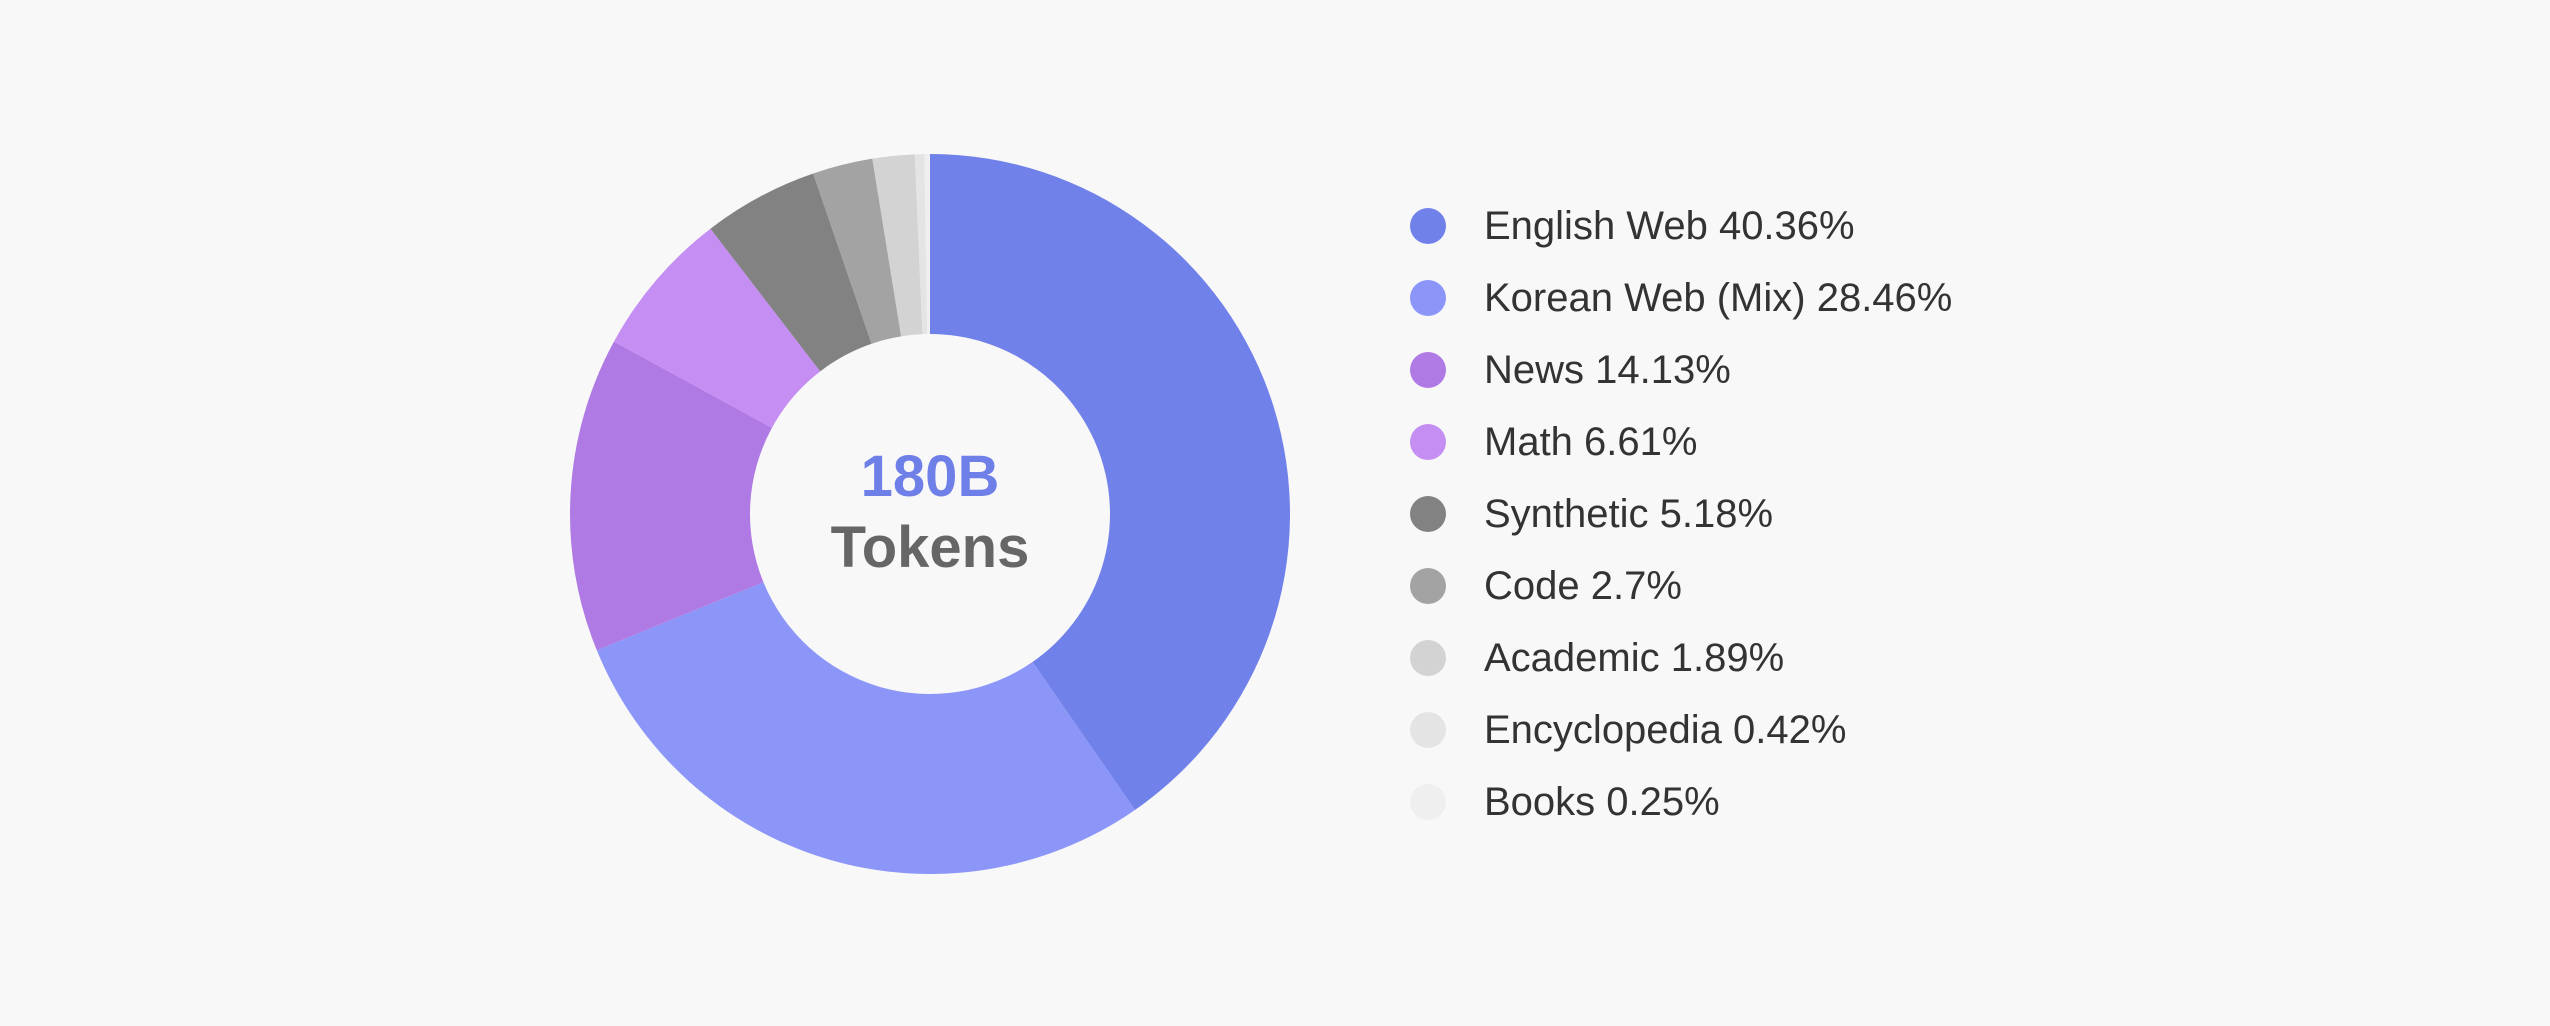 The height and width of the screenshot is (1026, 2550). I want to click on legend-item-academic: Academic 1.89%, so click(1681, 658).